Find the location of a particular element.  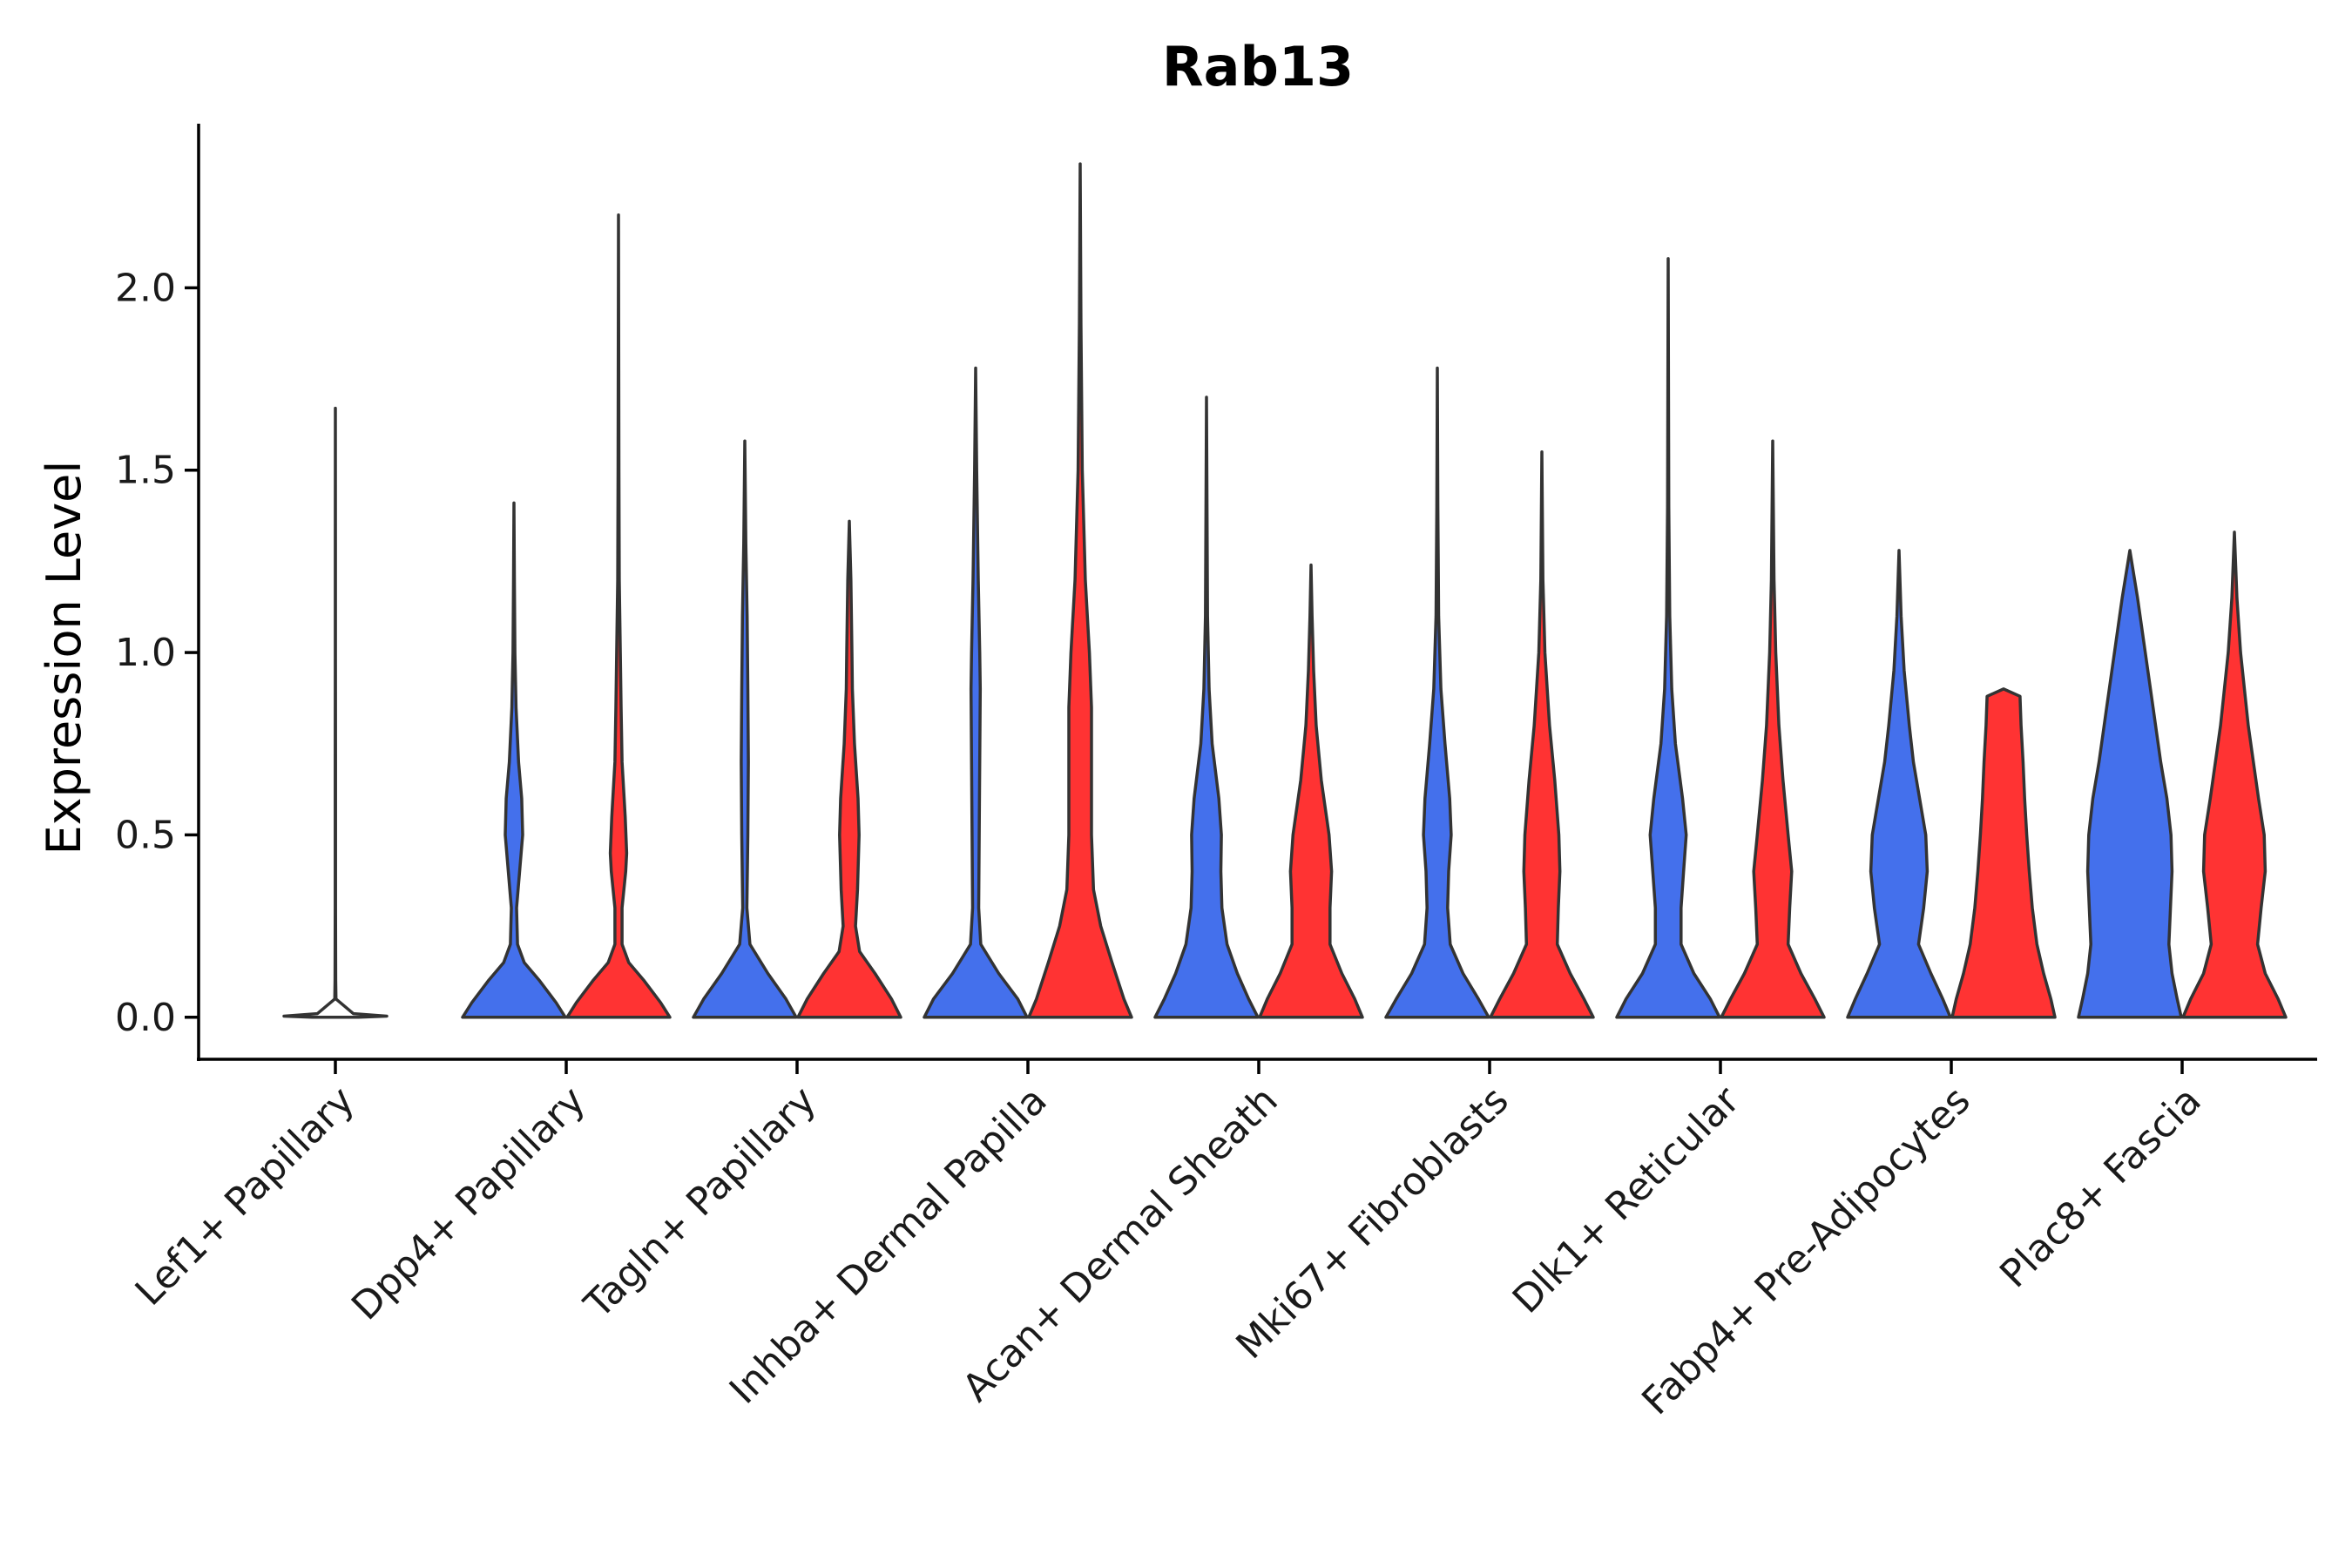

y-ticks: 0.0 0.5 1.0 1.5 2.0 is located at coordinates (157, 653).